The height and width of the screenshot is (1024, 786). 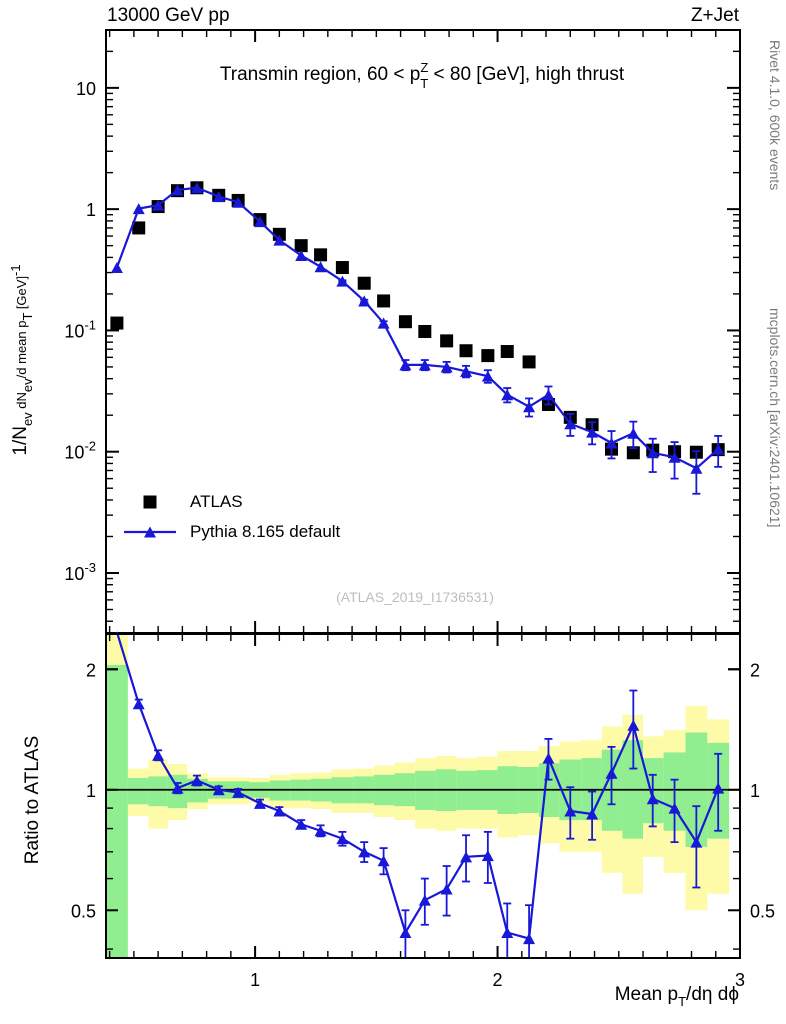 I want to click on segment: /d, so click(x=694, y=994).